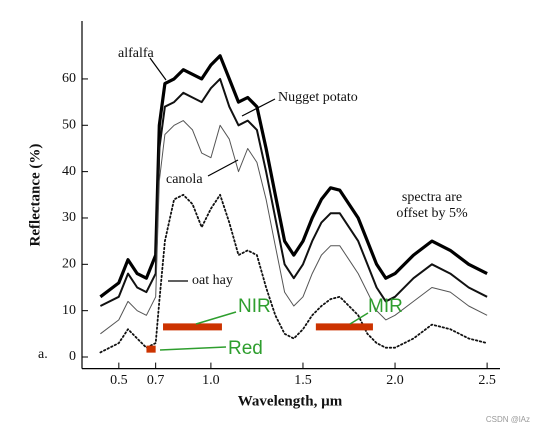 Image resolution: width=544 pixels, height=431 pixels. I want to click on series-label: canola, so click(184, 179).